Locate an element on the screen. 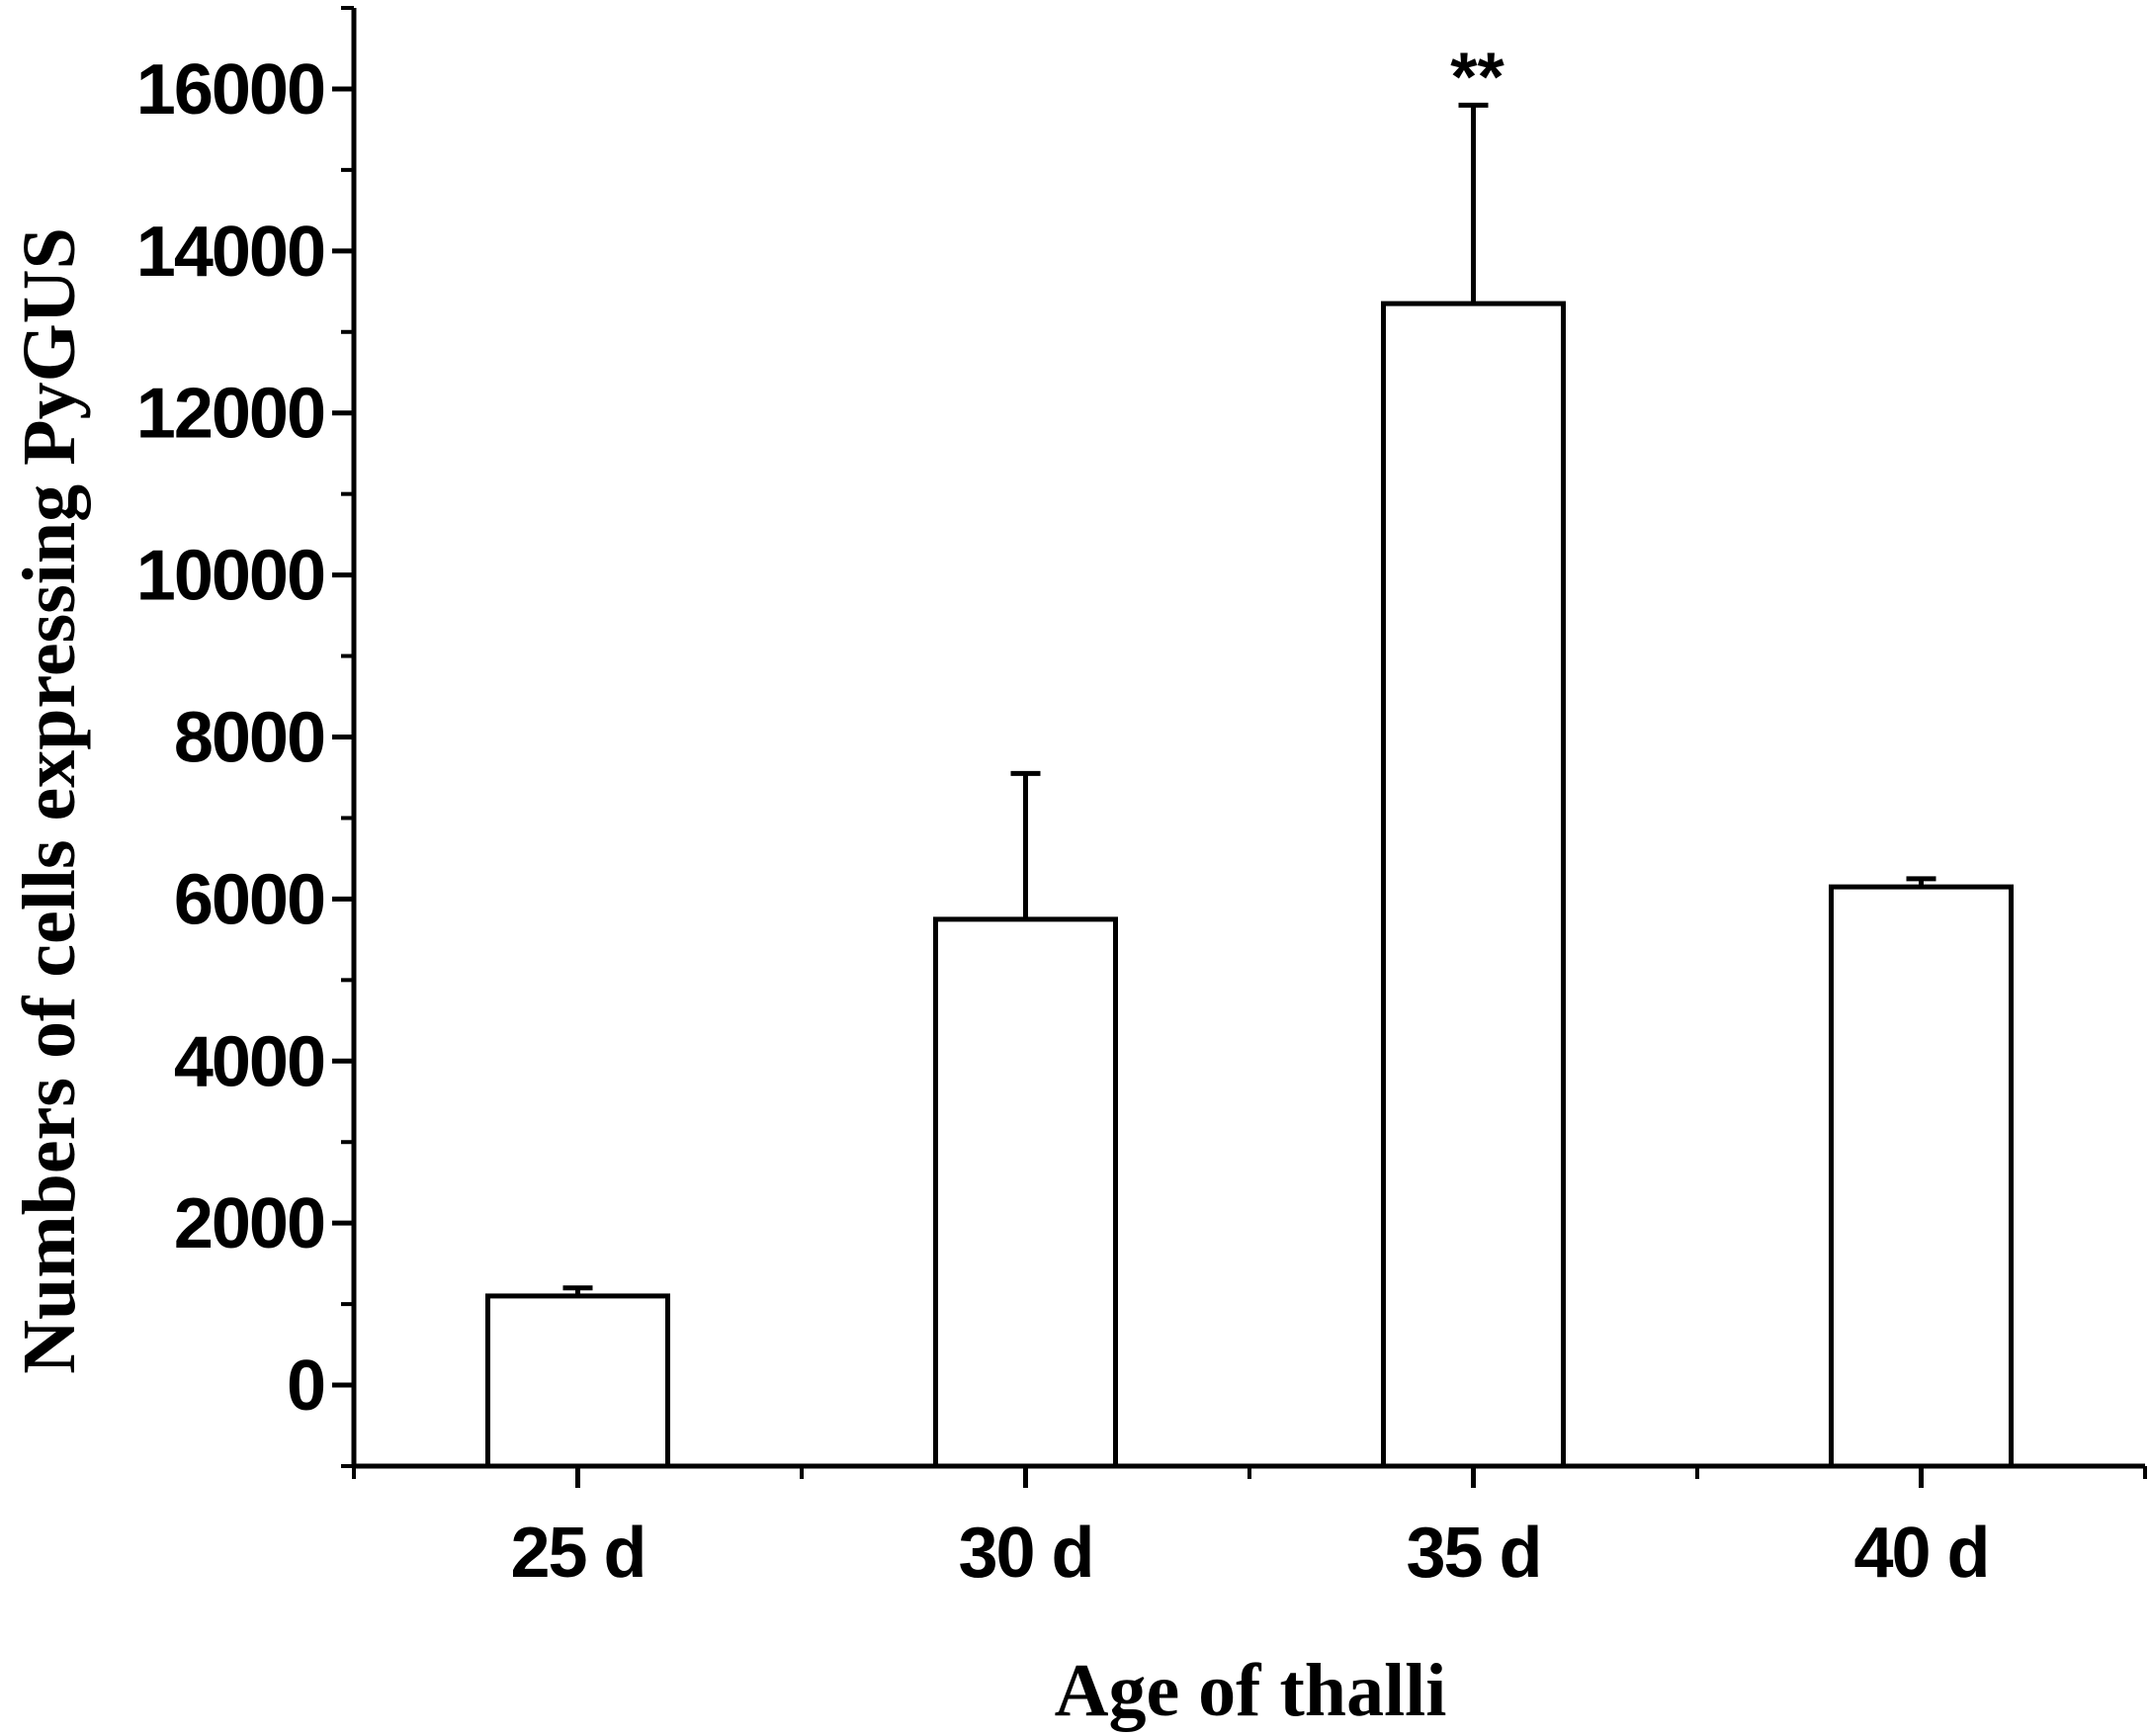  x-axis: 25 d 30 d 35 d 40 d is located at coordinates (1249, 1528).